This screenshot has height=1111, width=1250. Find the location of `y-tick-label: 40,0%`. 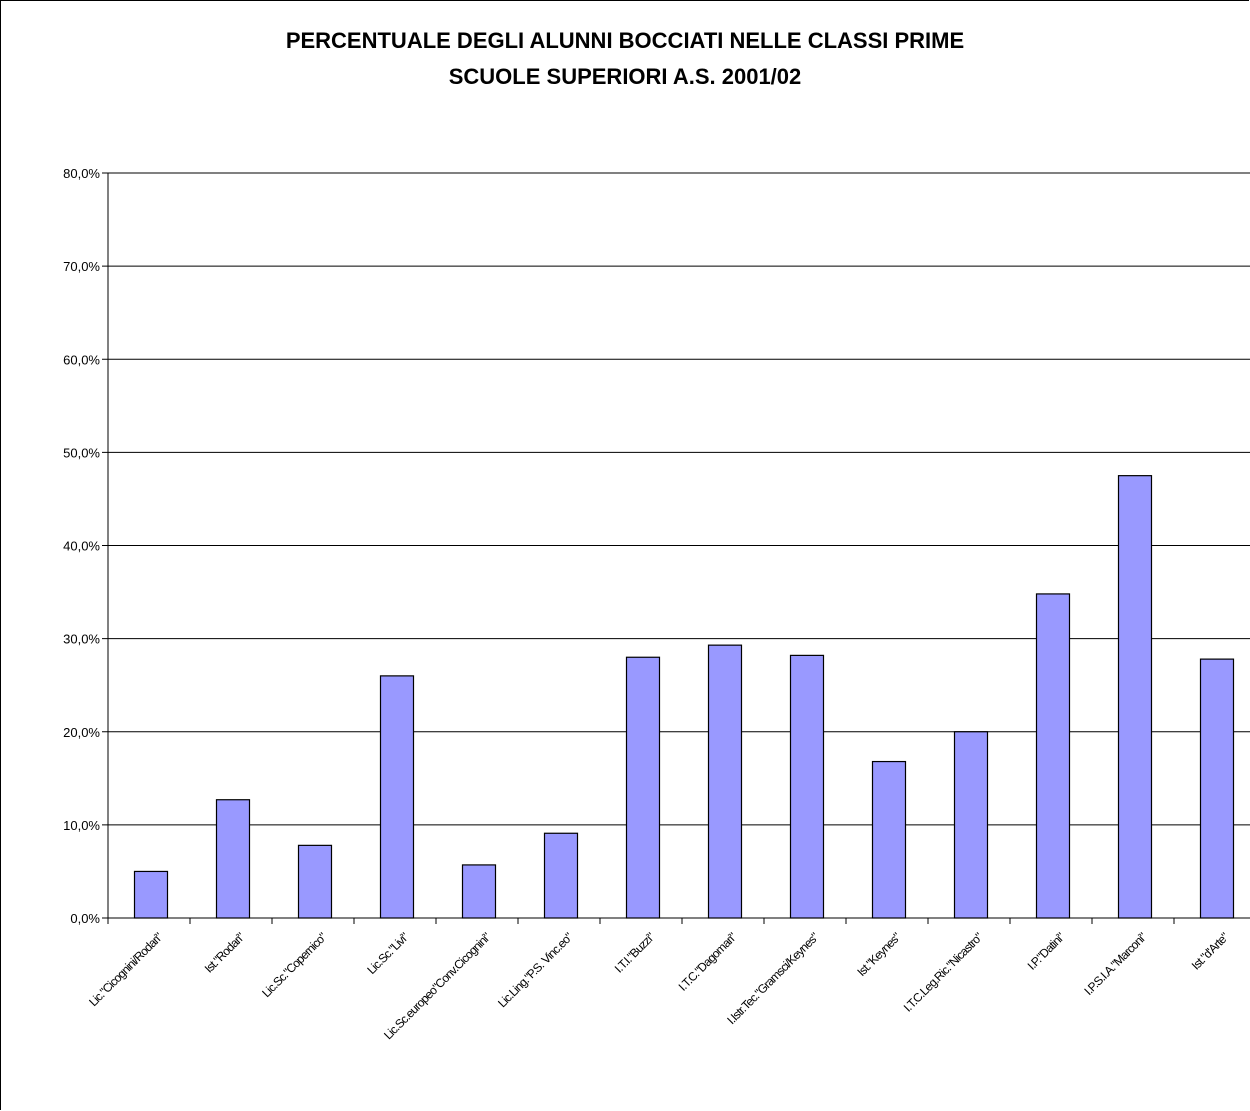

y-tick-label: 40,0% is located at coordinates (81, 546).